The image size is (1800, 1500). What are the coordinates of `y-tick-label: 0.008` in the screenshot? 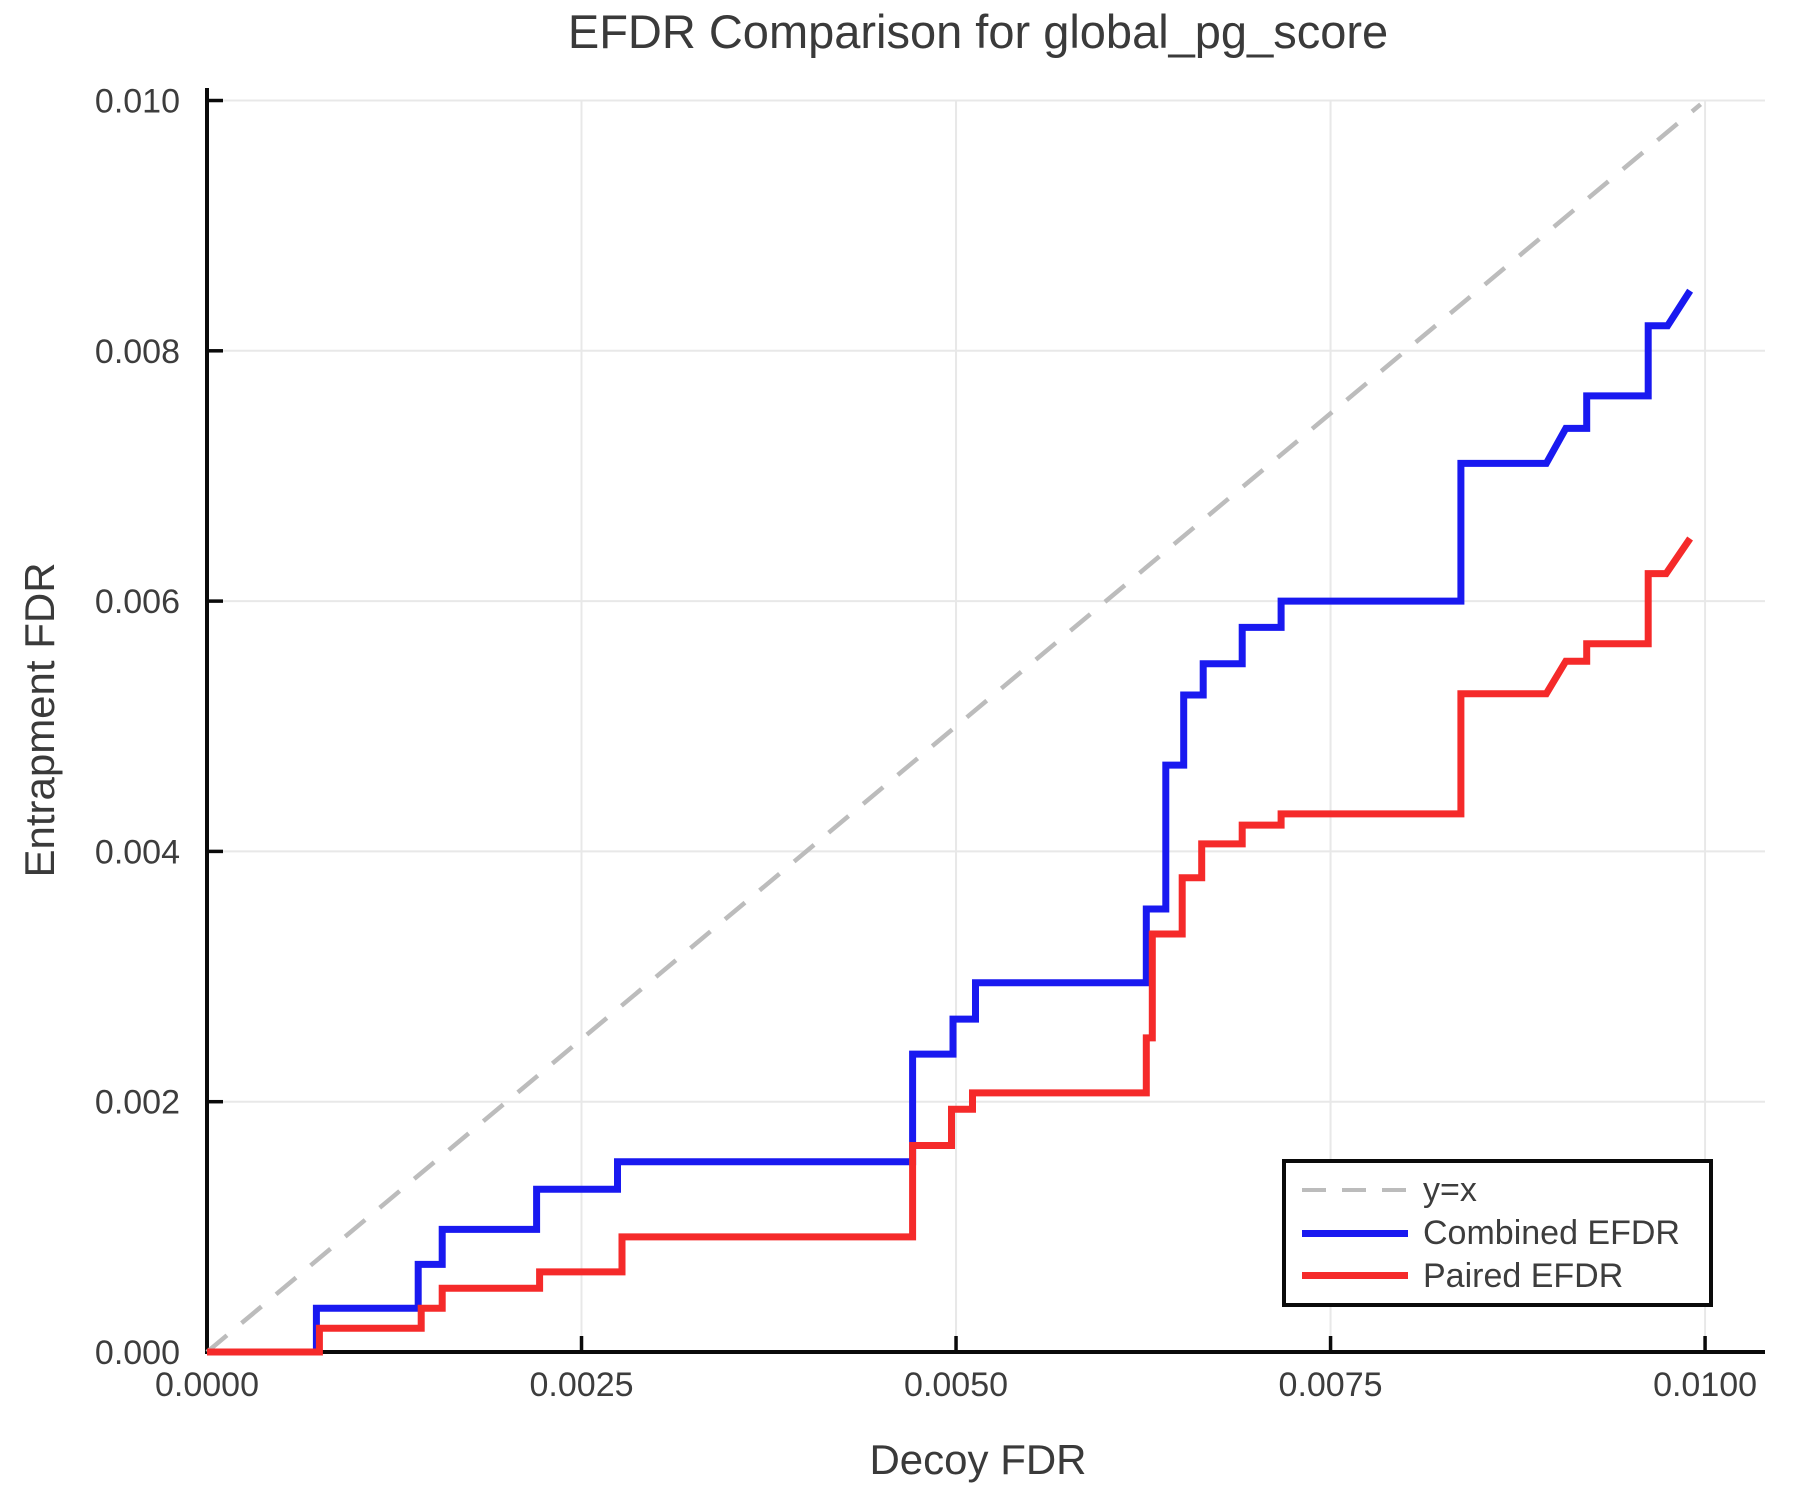 It's located at (137, 352).